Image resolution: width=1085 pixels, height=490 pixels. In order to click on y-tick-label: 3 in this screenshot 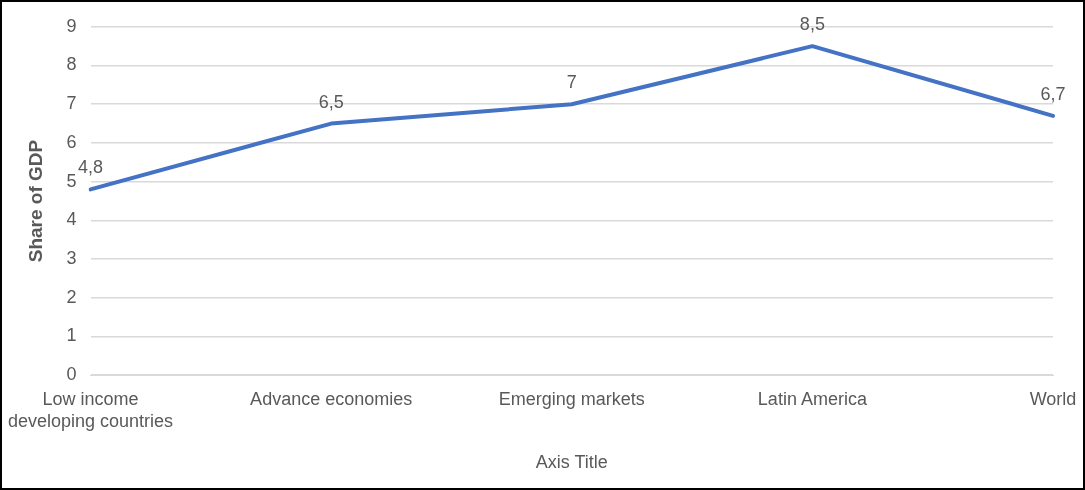, I will do `click(71, 258)`.